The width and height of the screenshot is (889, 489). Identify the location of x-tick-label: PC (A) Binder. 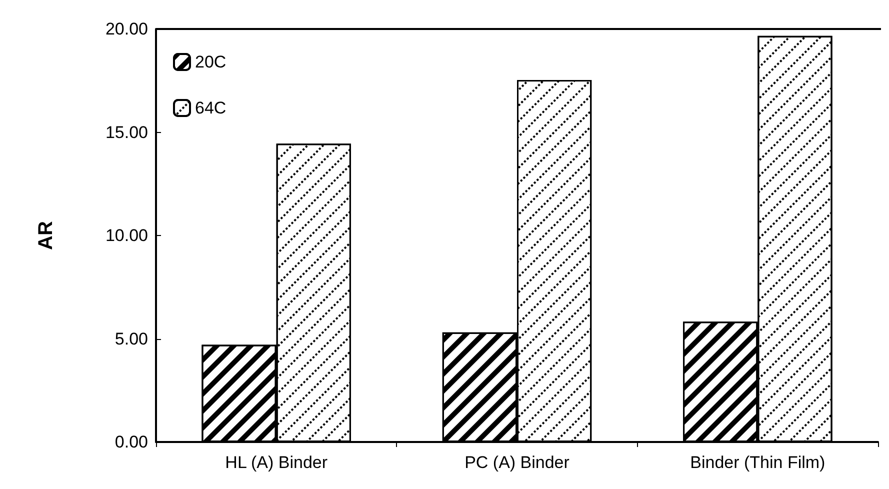
(517, 462).